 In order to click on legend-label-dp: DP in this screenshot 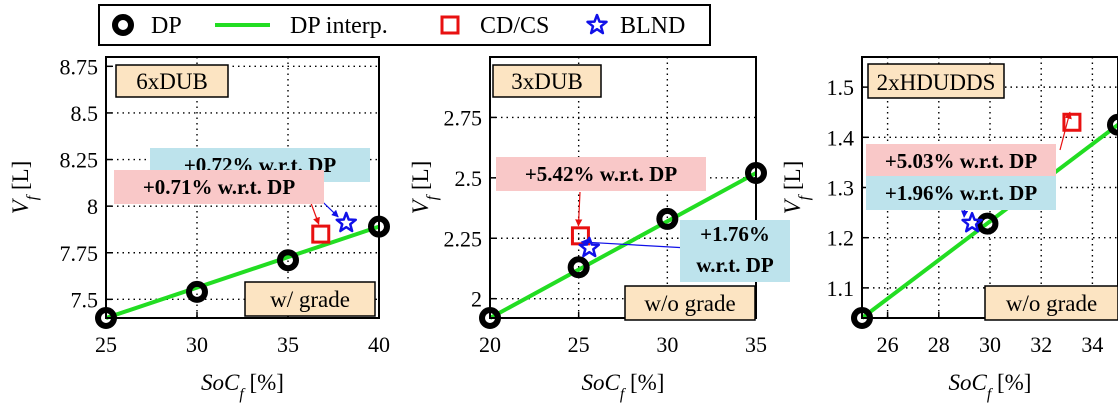, I will do `click(166, 26)`.